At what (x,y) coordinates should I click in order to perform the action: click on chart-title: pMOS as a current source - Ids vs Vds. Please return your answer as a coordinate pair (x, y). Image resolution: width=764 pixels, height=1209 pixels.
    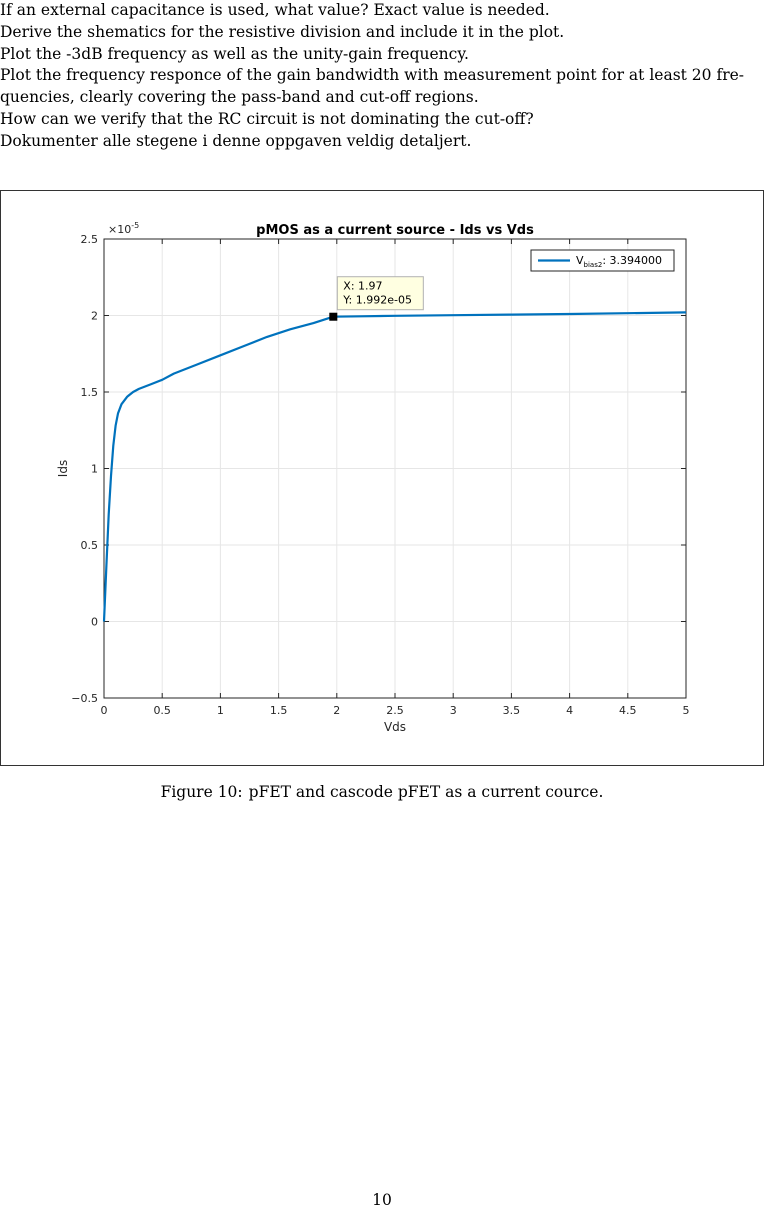
    Looking at the image, I should click on (395, 230).